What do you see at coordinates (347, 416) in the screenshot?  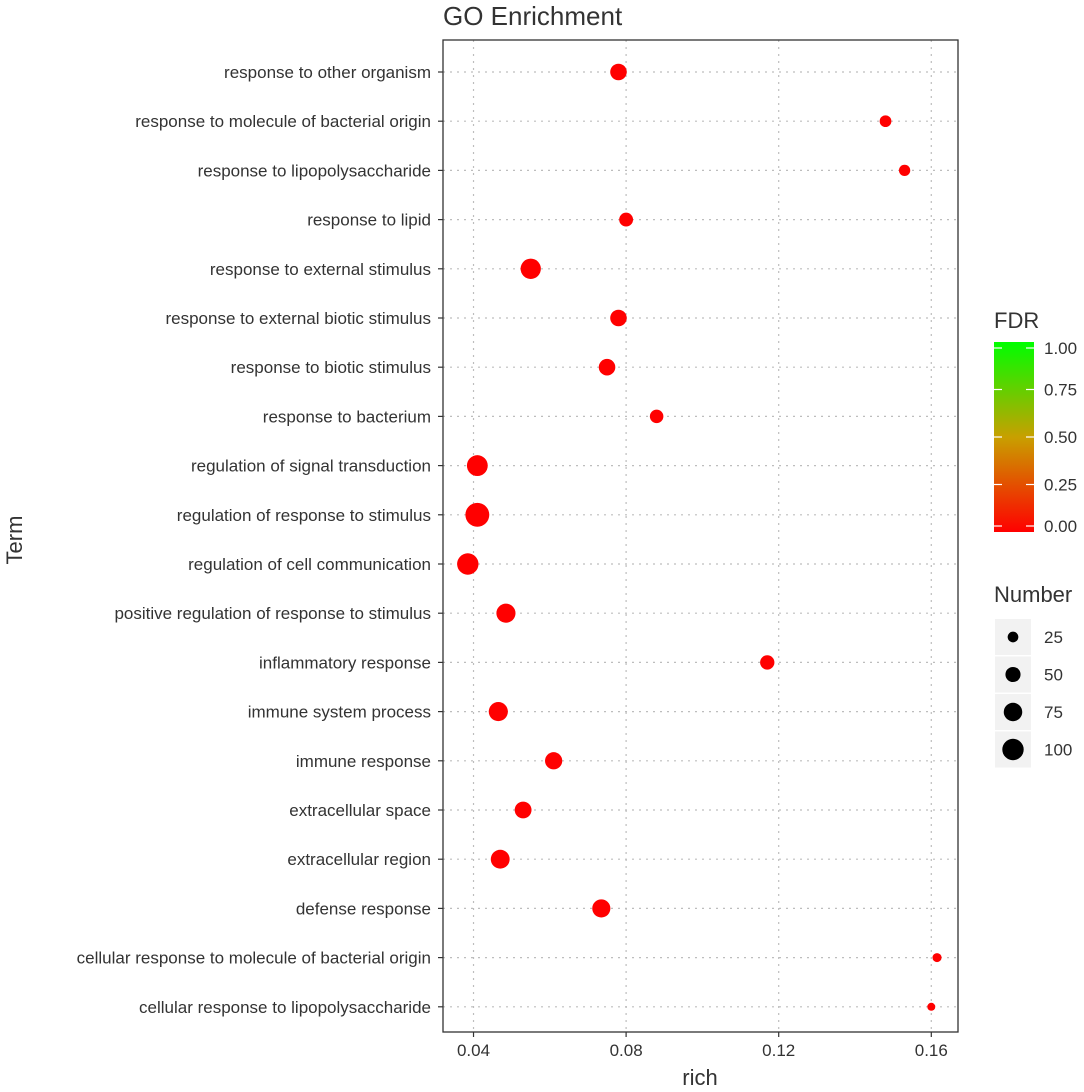 I see `y-tick-label: response to bacterium` at bounding box center [347, 416].